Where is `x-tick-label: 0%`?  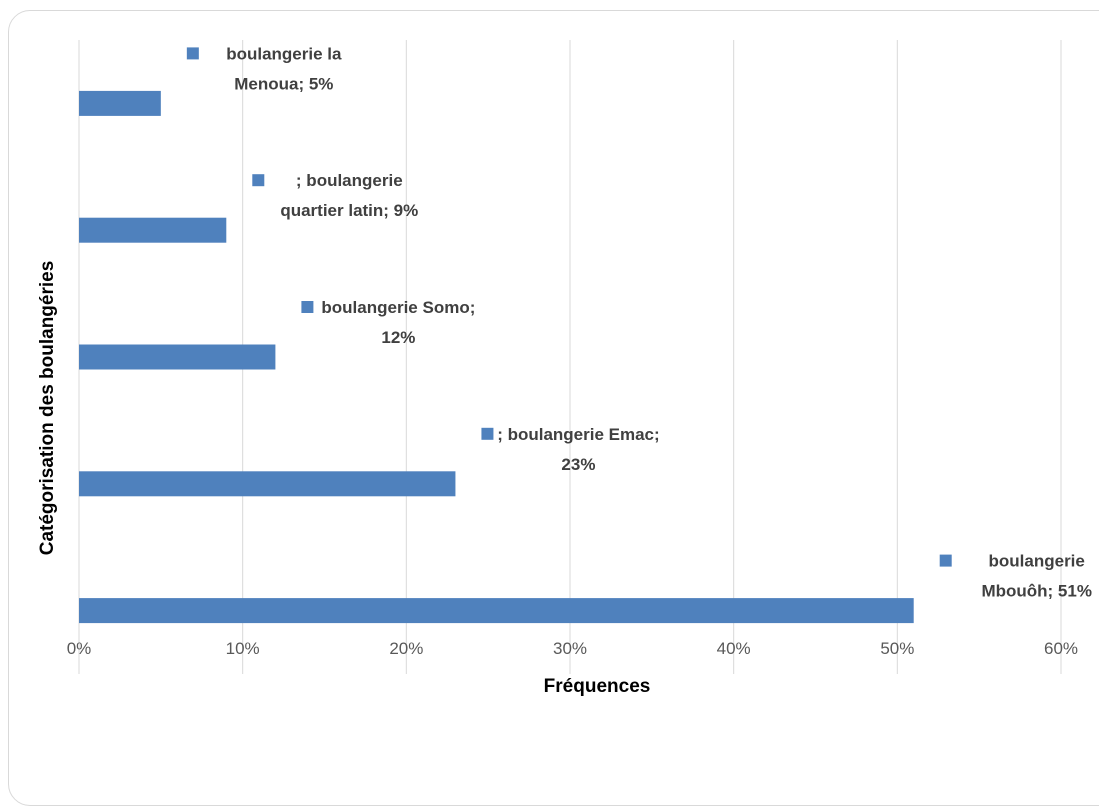 x-tick-label: 0% is located at coordinates (79, 648).